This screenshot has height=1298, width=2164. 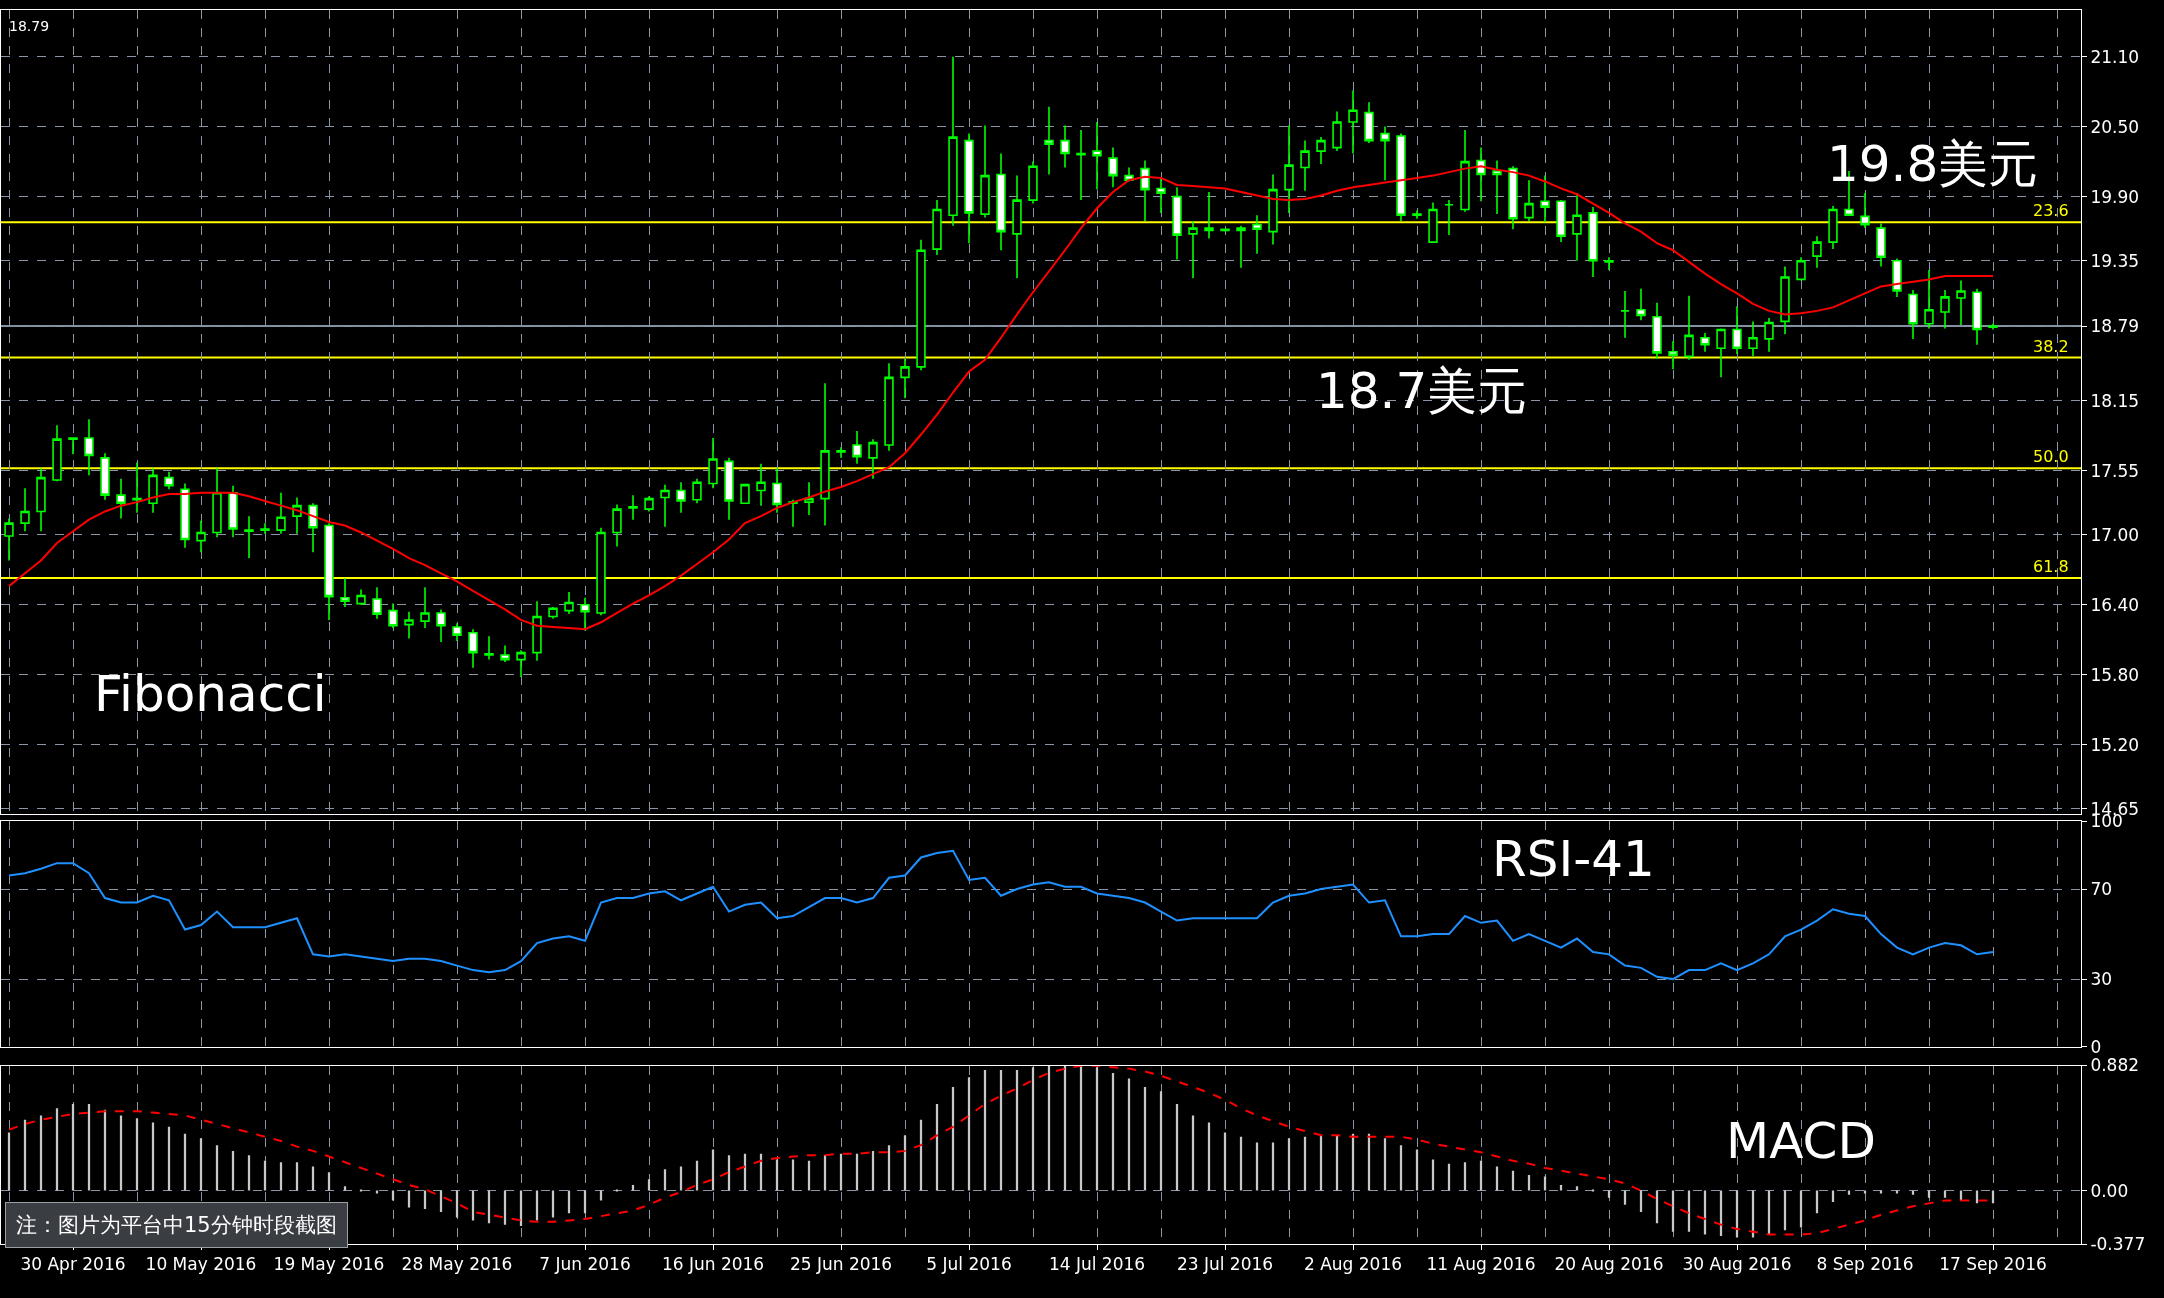 I want to click on annotation: 19.8美元, so click(x=1933, y=164).